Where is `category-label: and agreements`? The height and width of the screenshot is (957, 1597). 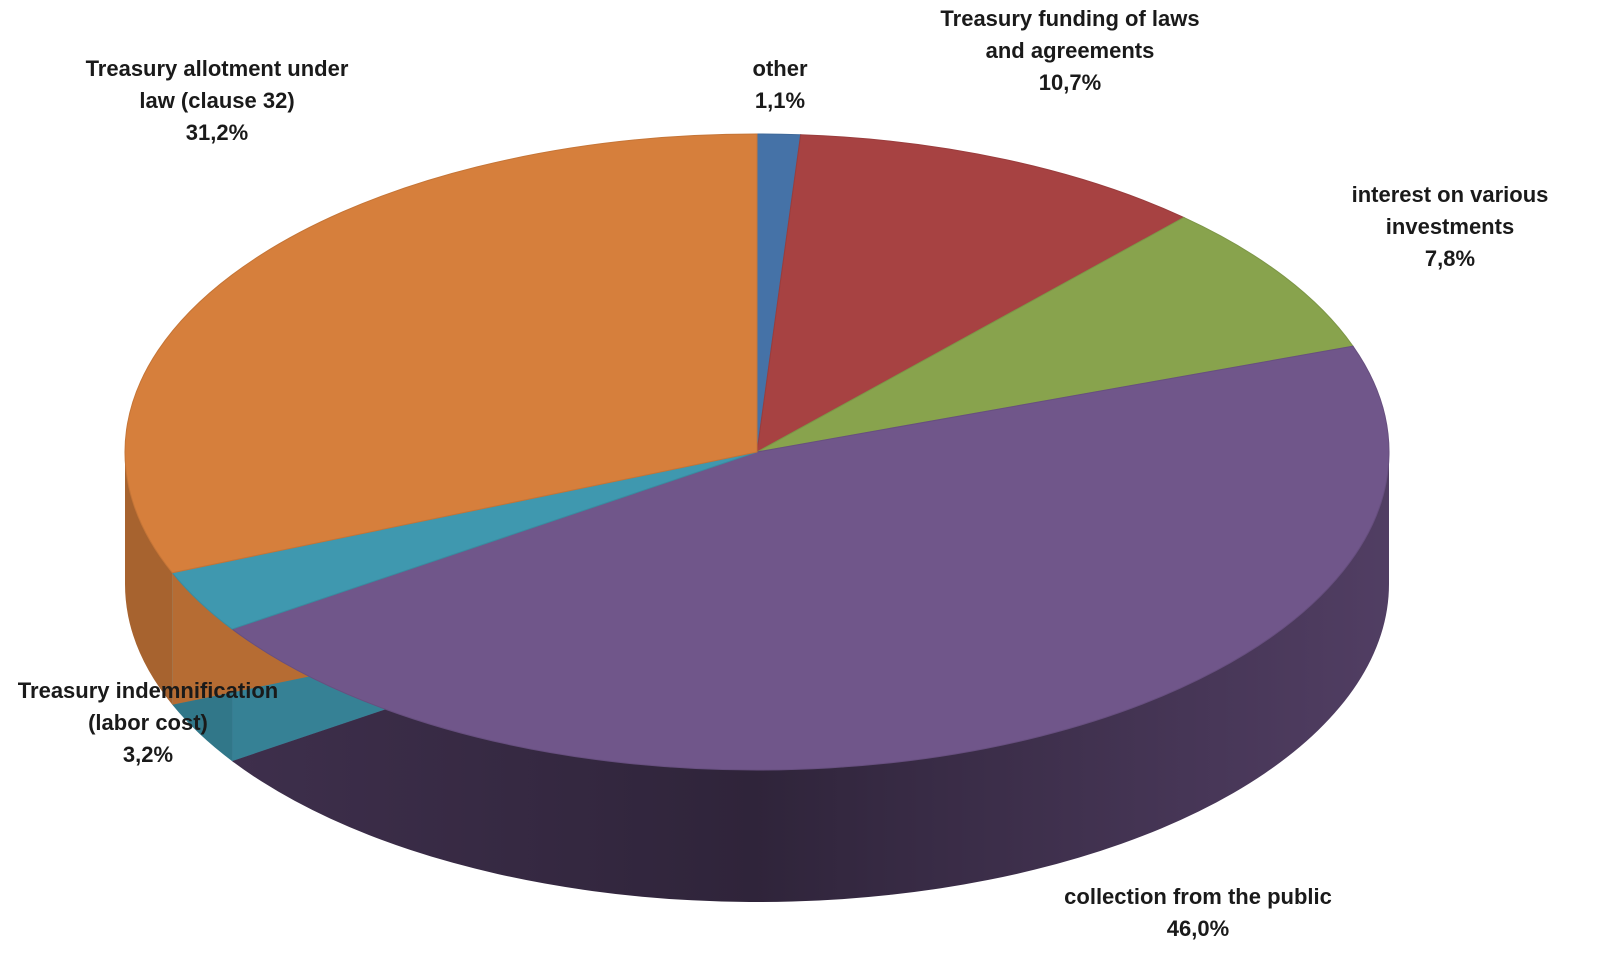
category-label: and agreements is located at coordinates (1070, 50).